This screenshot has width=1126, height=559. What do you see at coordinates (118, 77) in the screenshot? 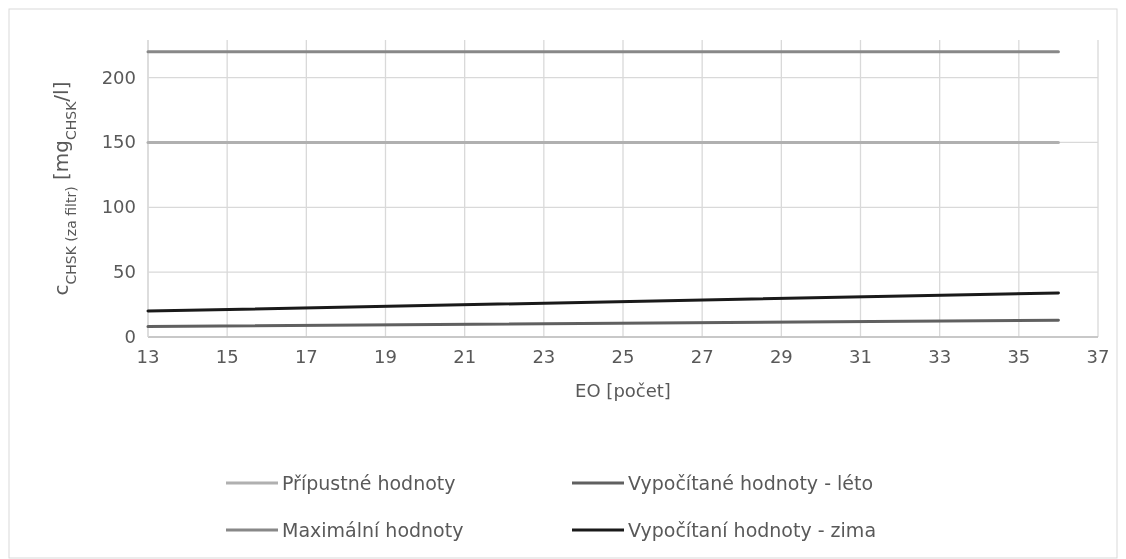
I see `y-tick-label: 200` at bounding box center [118, 77].